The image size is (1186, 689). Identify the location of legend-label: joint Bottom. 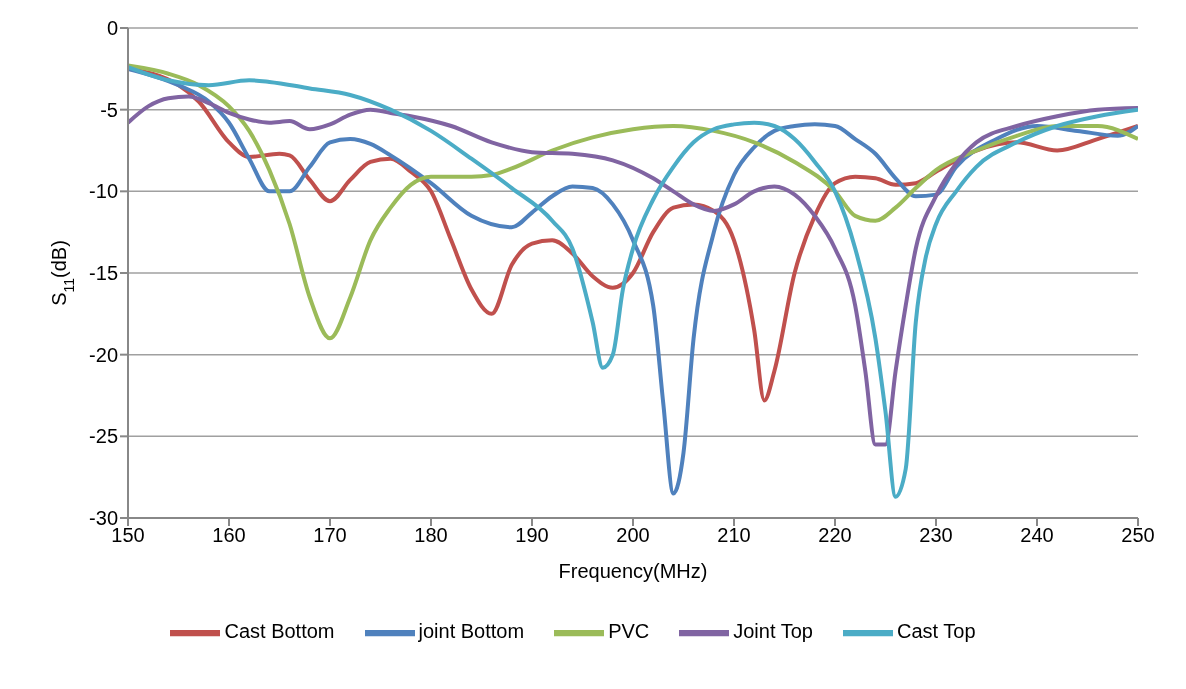
(471, 631).